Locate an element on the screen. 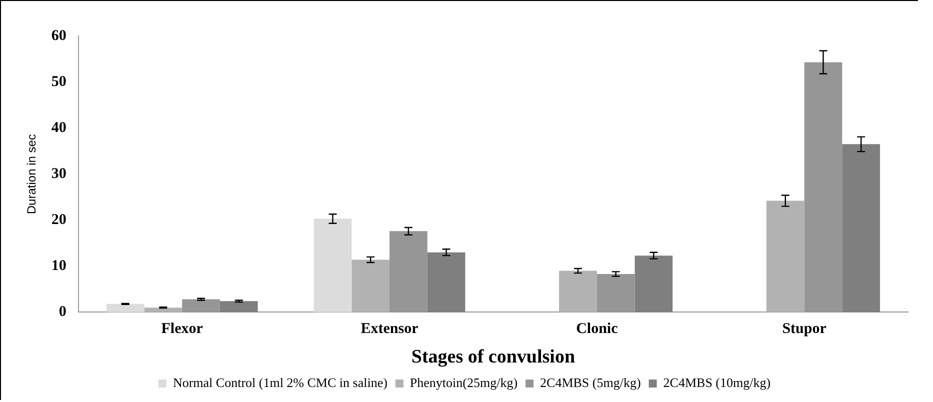  y-axis-title: Duration in sec is located at coordinates (31, 174).